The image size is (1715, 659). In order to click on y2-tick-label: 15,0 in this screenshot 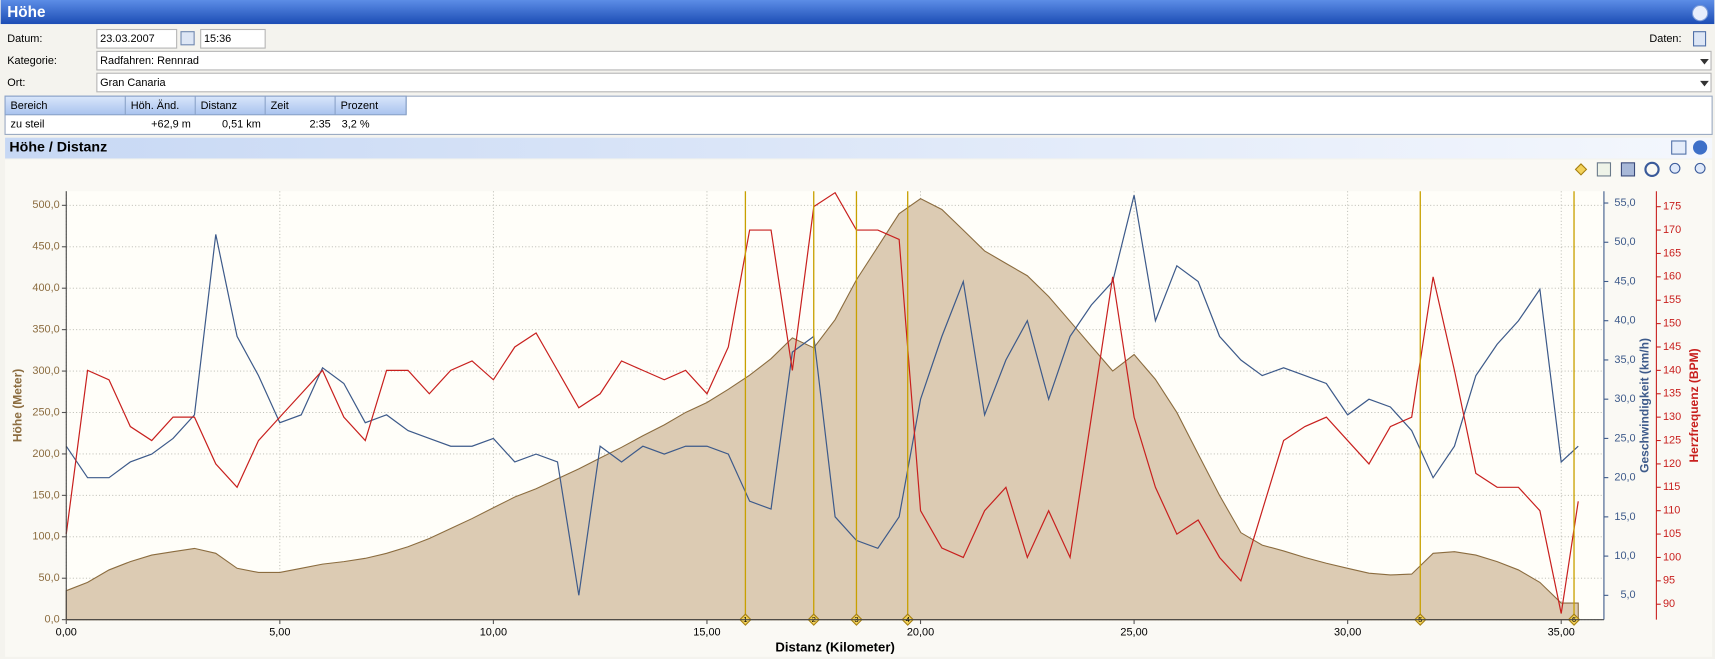, I will do `click(1624, 517)`.